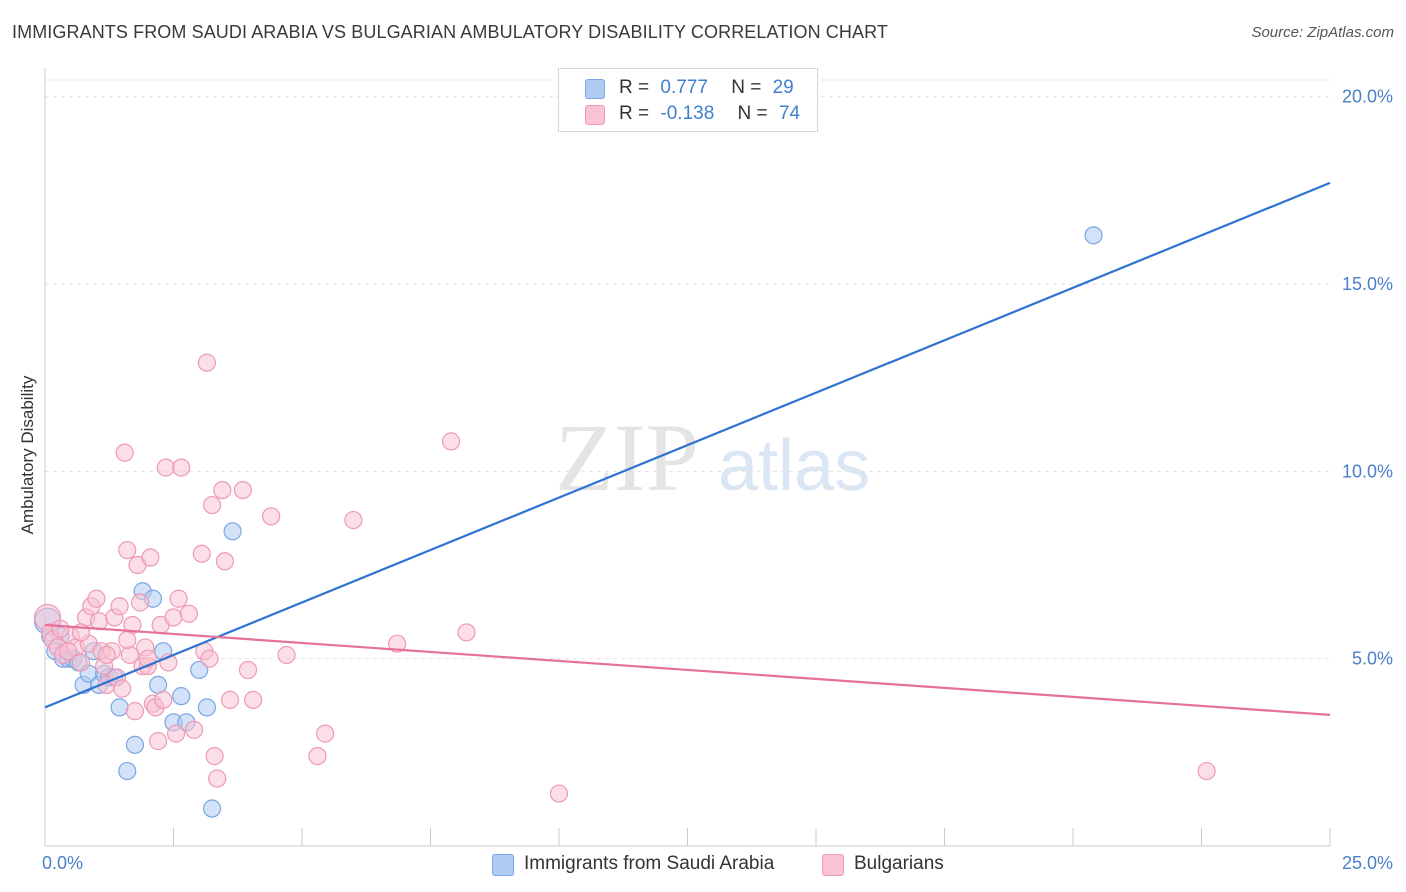 This screenshot has height=892, width=1406. Describe the element at coordinates (1367, 284) in the screenshot. I see `y-tick-label: 15.0%` at that location.